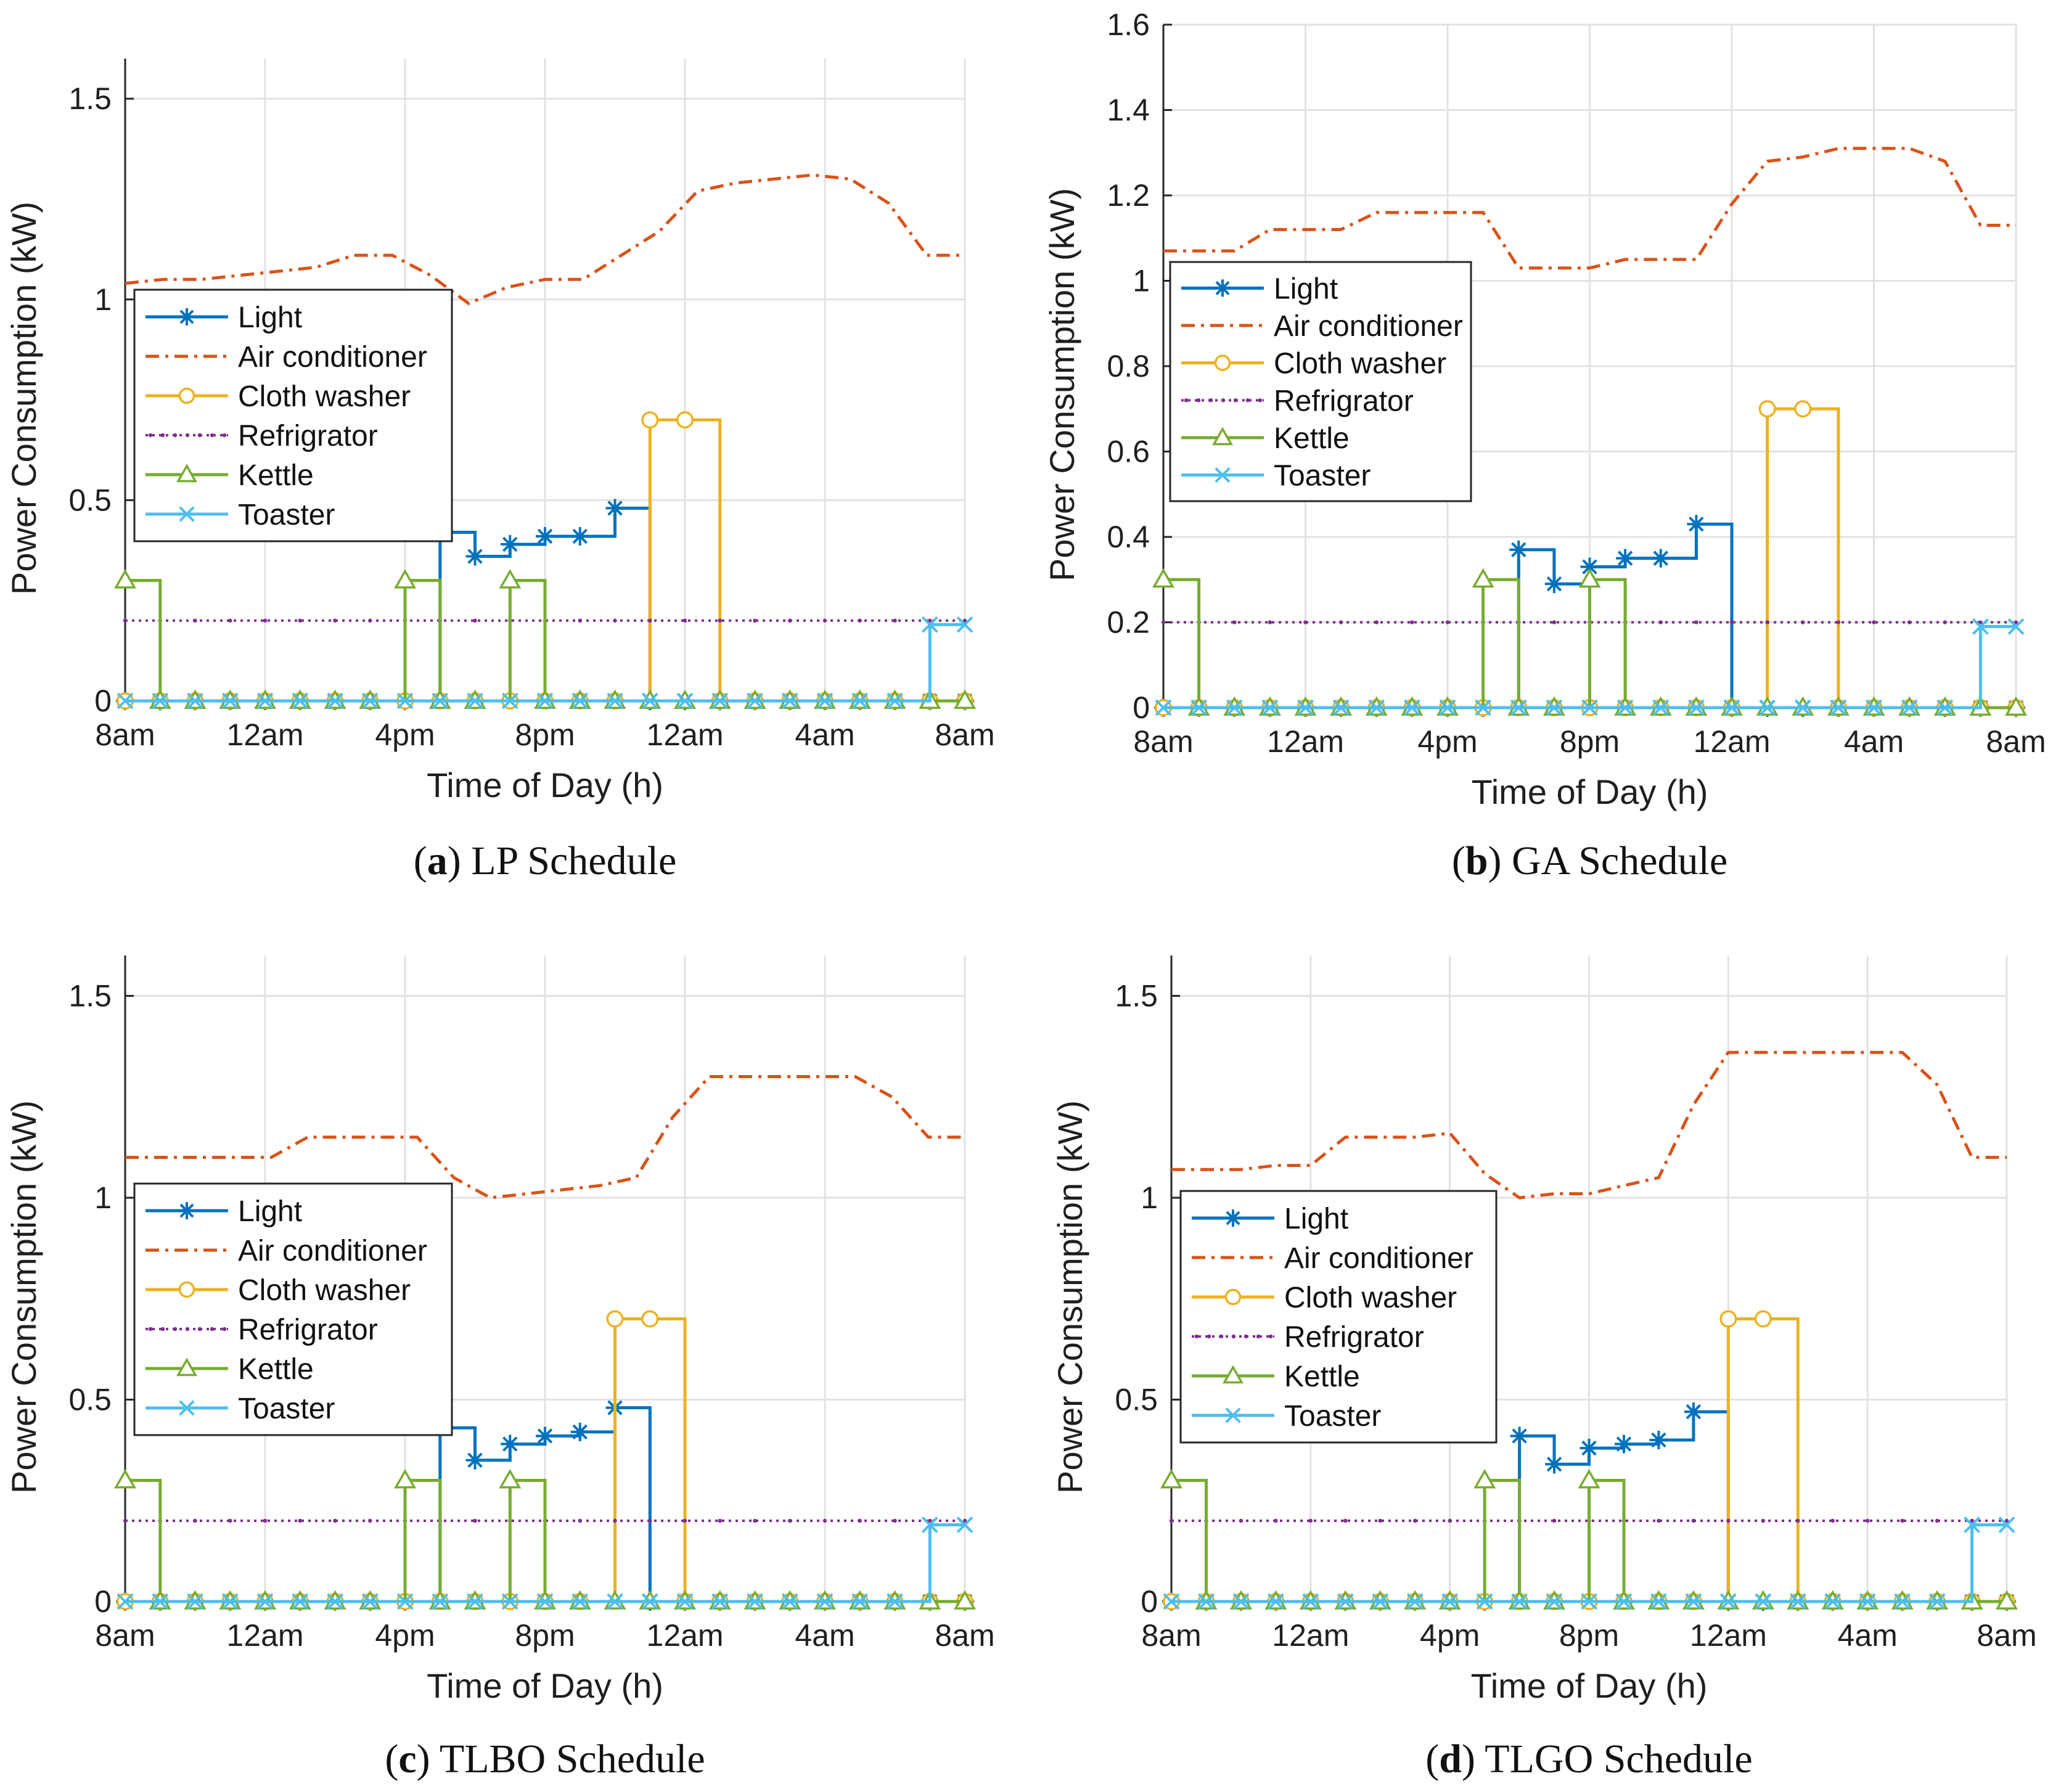 This screenshot has height=1792, width=2053. I want to click on legend-label-refrigrator: Refrigrator, so click(1344, 401).